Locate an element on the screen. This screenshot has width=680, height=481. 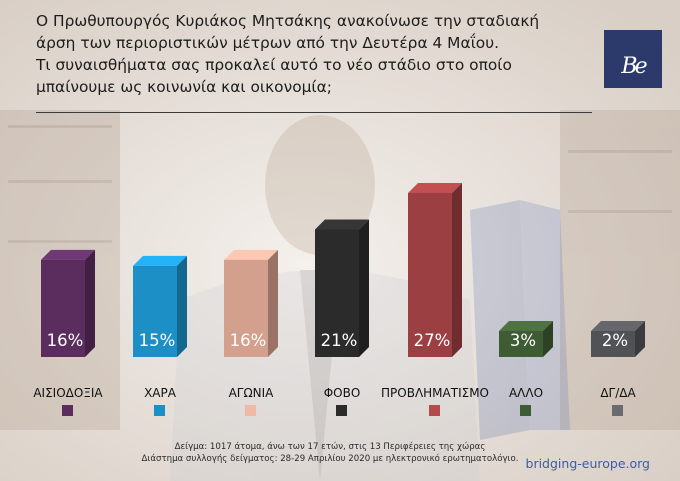
bar-6: 3% is located at coordinates (526, 339).